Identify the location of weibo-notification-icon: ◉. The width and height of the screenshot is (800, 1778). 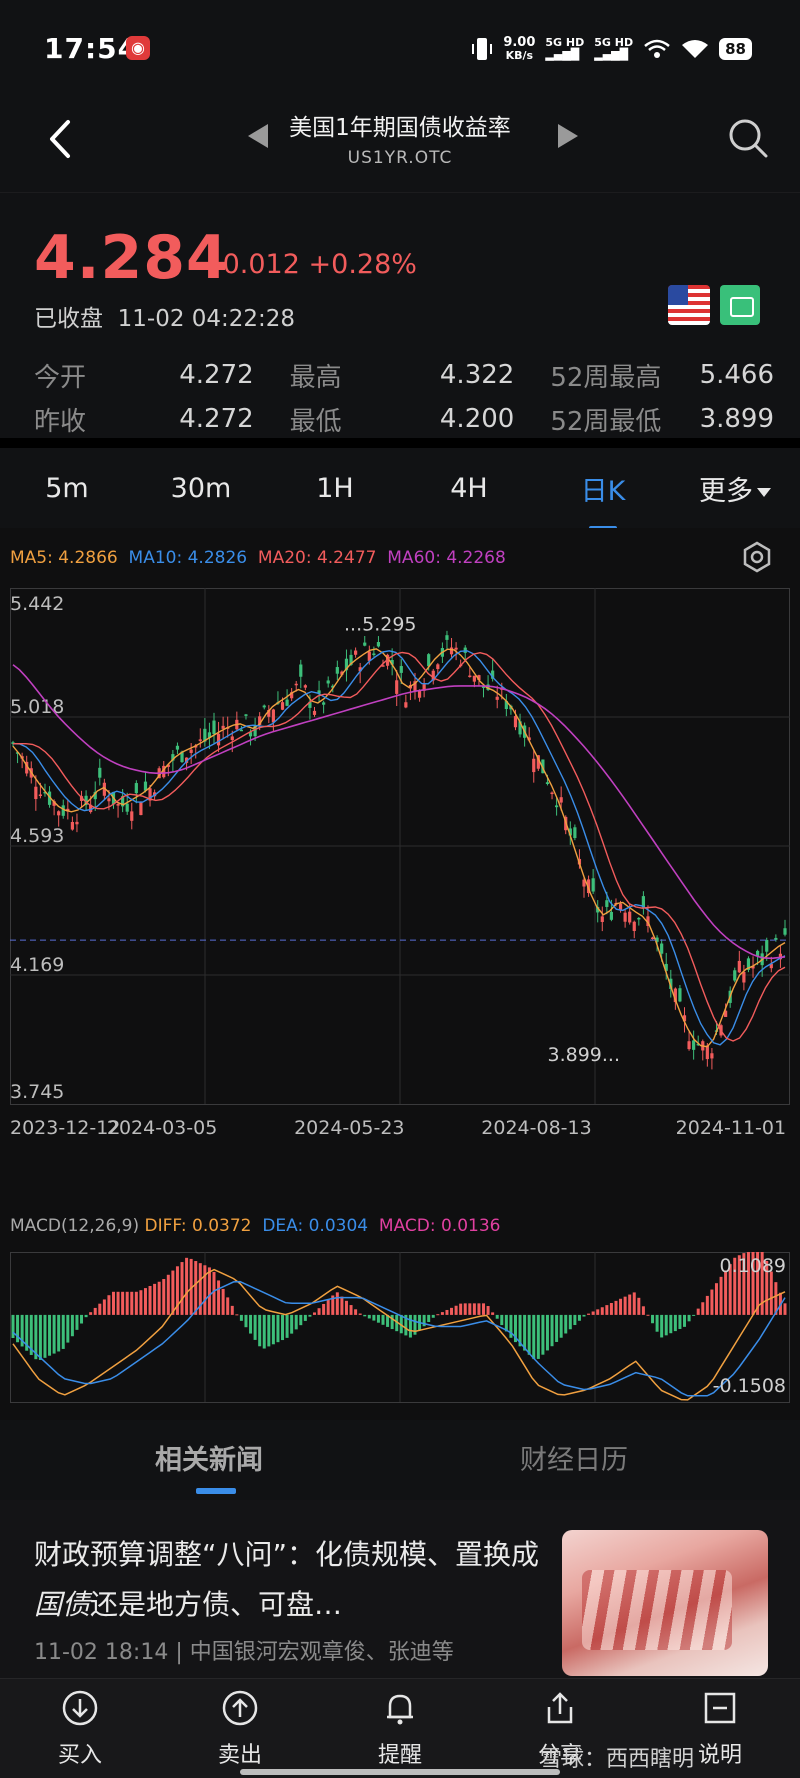
(138, 48).